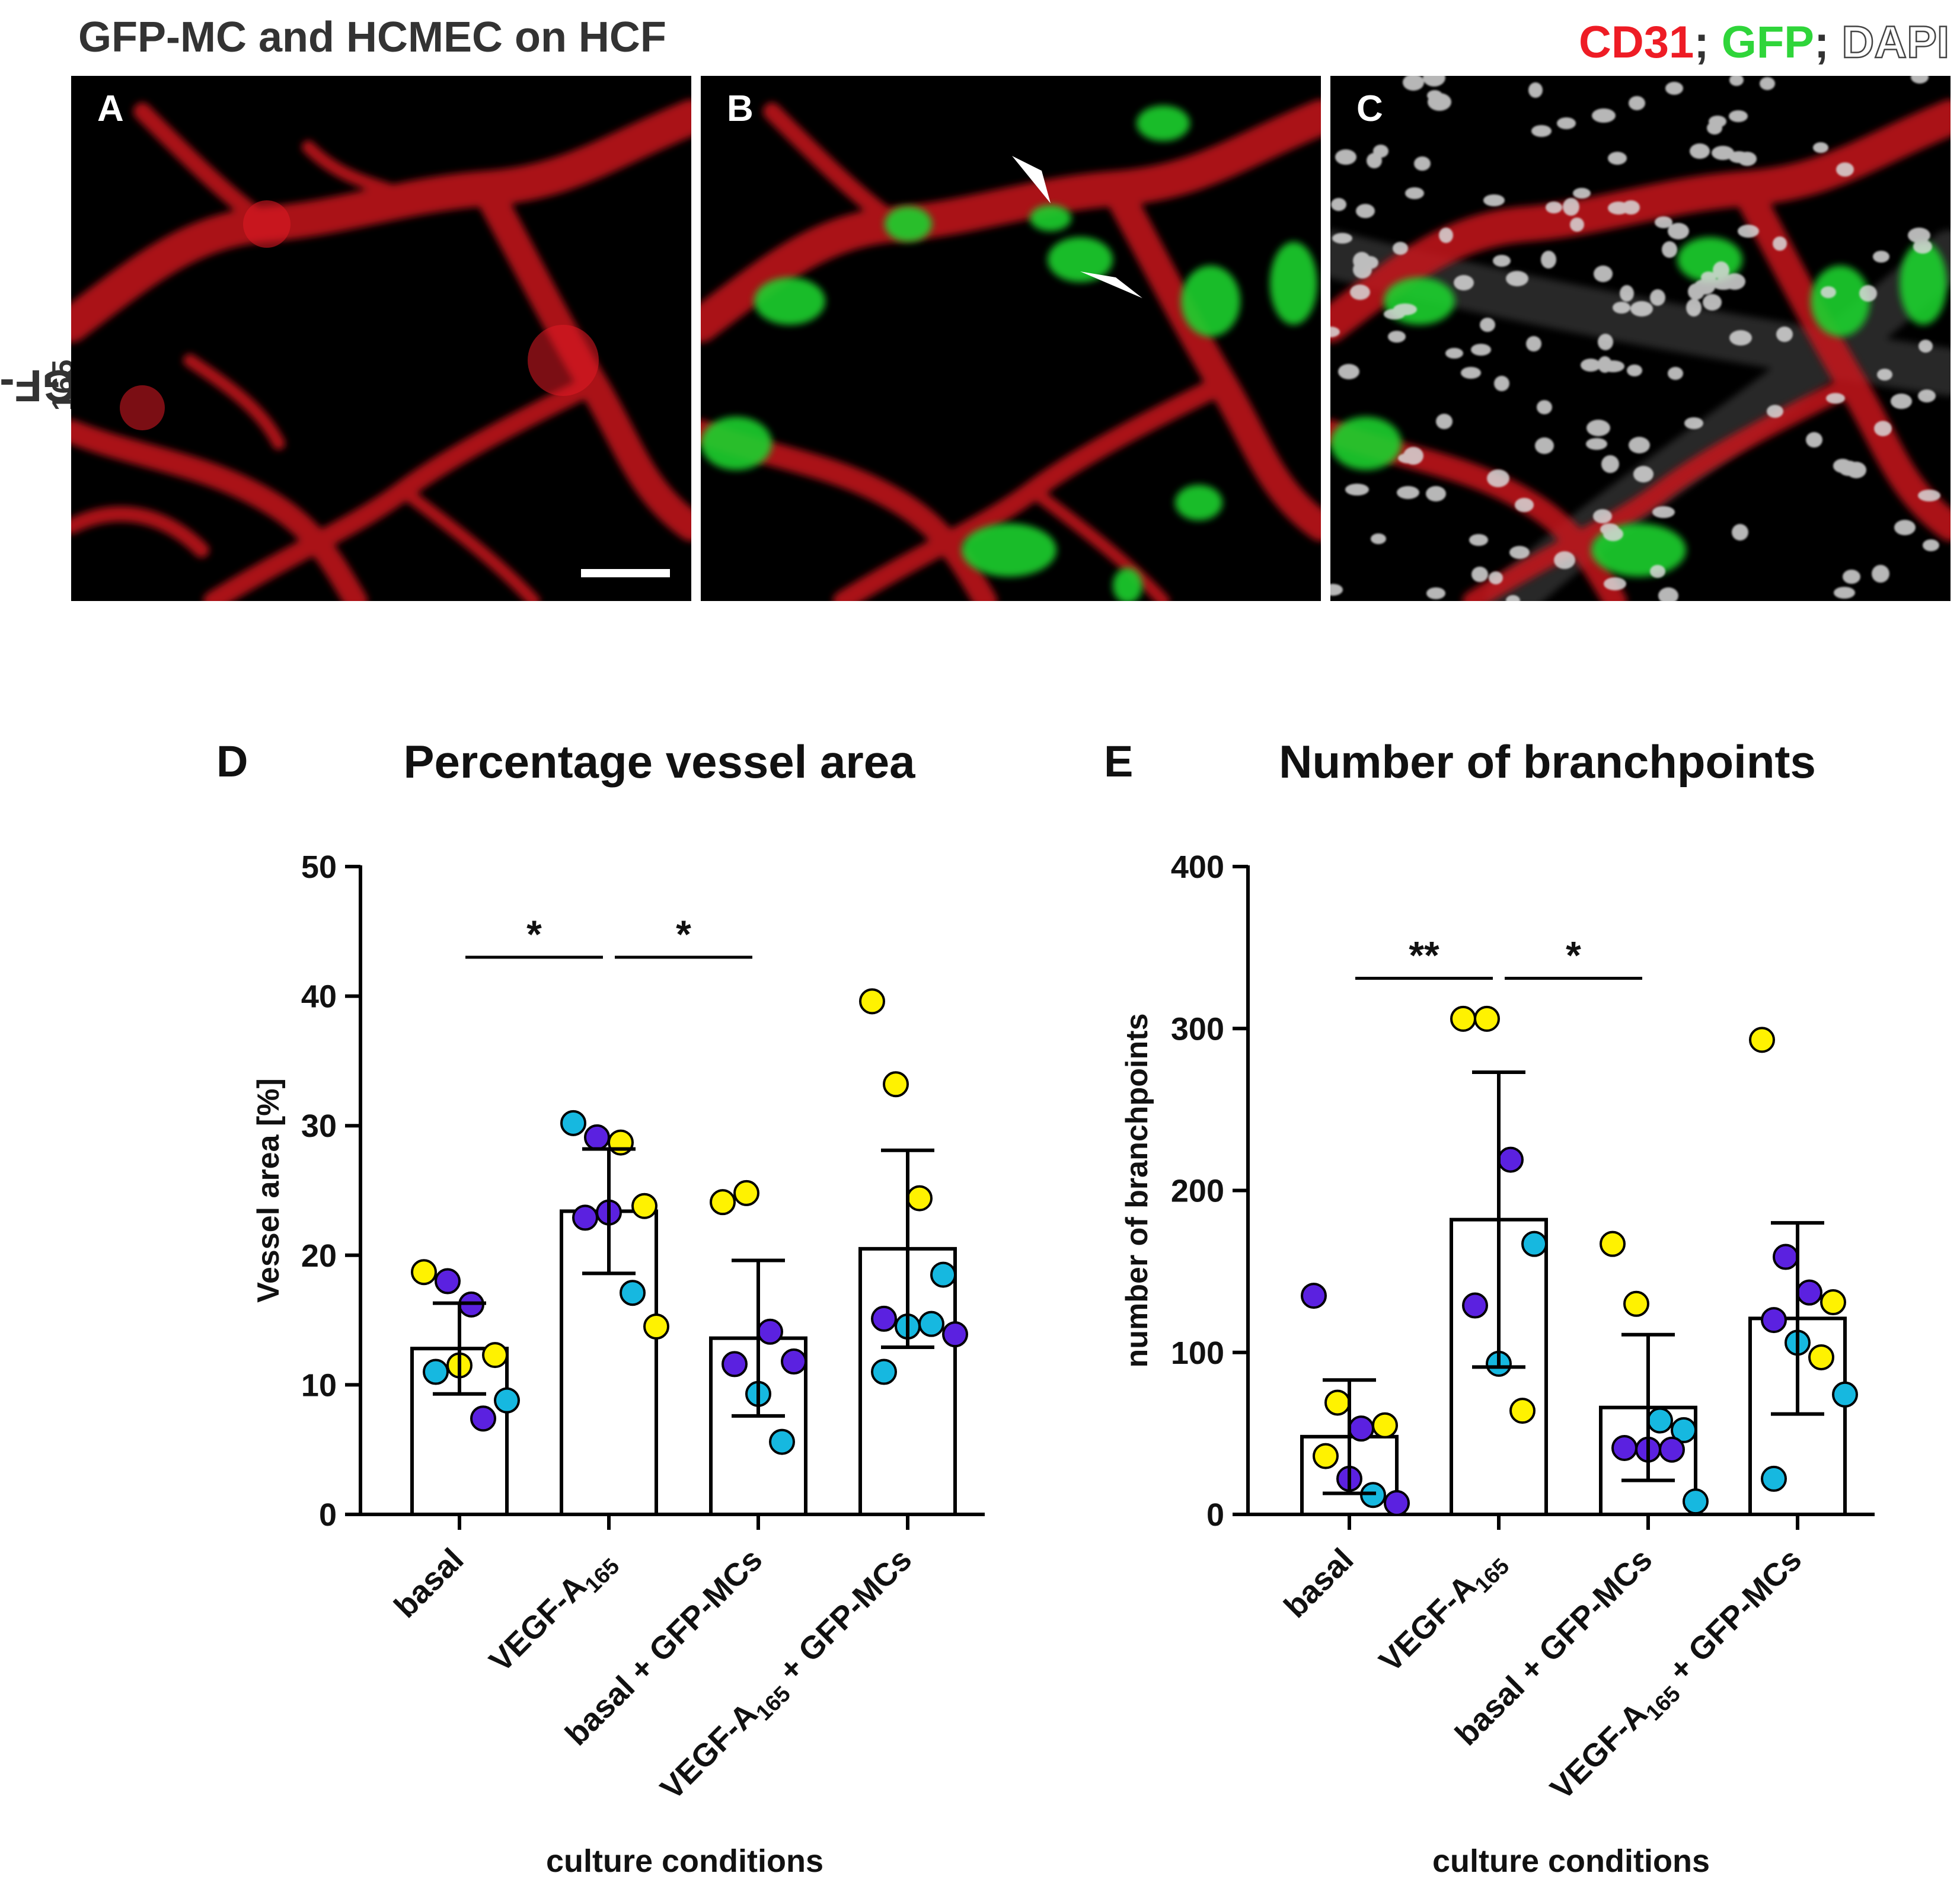  I want to click on micrograph-panel-b: B, so click(1011, 338).